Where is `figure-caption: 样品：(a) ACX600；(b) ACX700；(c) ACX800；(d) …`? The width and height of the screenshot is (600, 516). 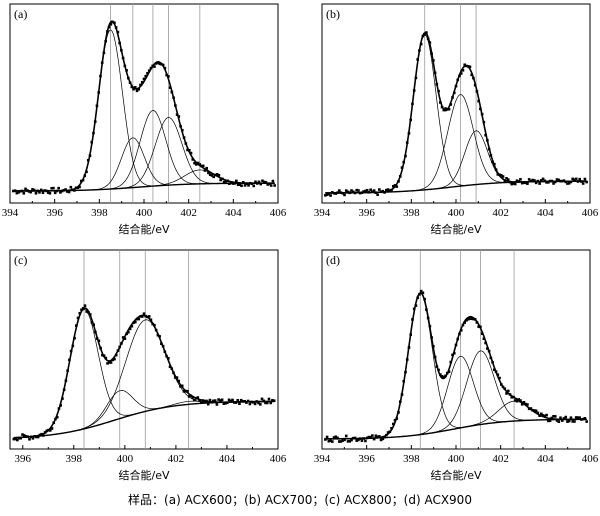 figure-caption: 样品：(a) ACX600；(b) ACX700；(c) ACX800；(d) … is located at coordinates (300, 500).